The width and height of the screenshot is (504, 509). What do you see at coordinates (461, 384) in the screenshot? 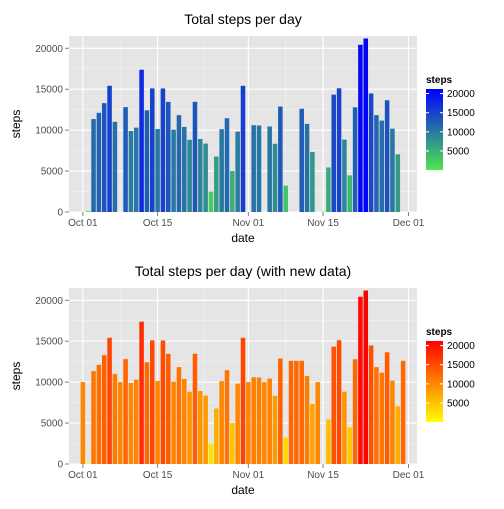
I see `legend-label: 10000` at bounding box center [461, 384].